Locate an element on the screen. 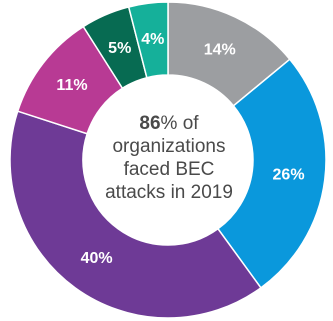 This screenshot has height=321, width=333. slice-label-2: 26% is located at coordinates (289, 175).